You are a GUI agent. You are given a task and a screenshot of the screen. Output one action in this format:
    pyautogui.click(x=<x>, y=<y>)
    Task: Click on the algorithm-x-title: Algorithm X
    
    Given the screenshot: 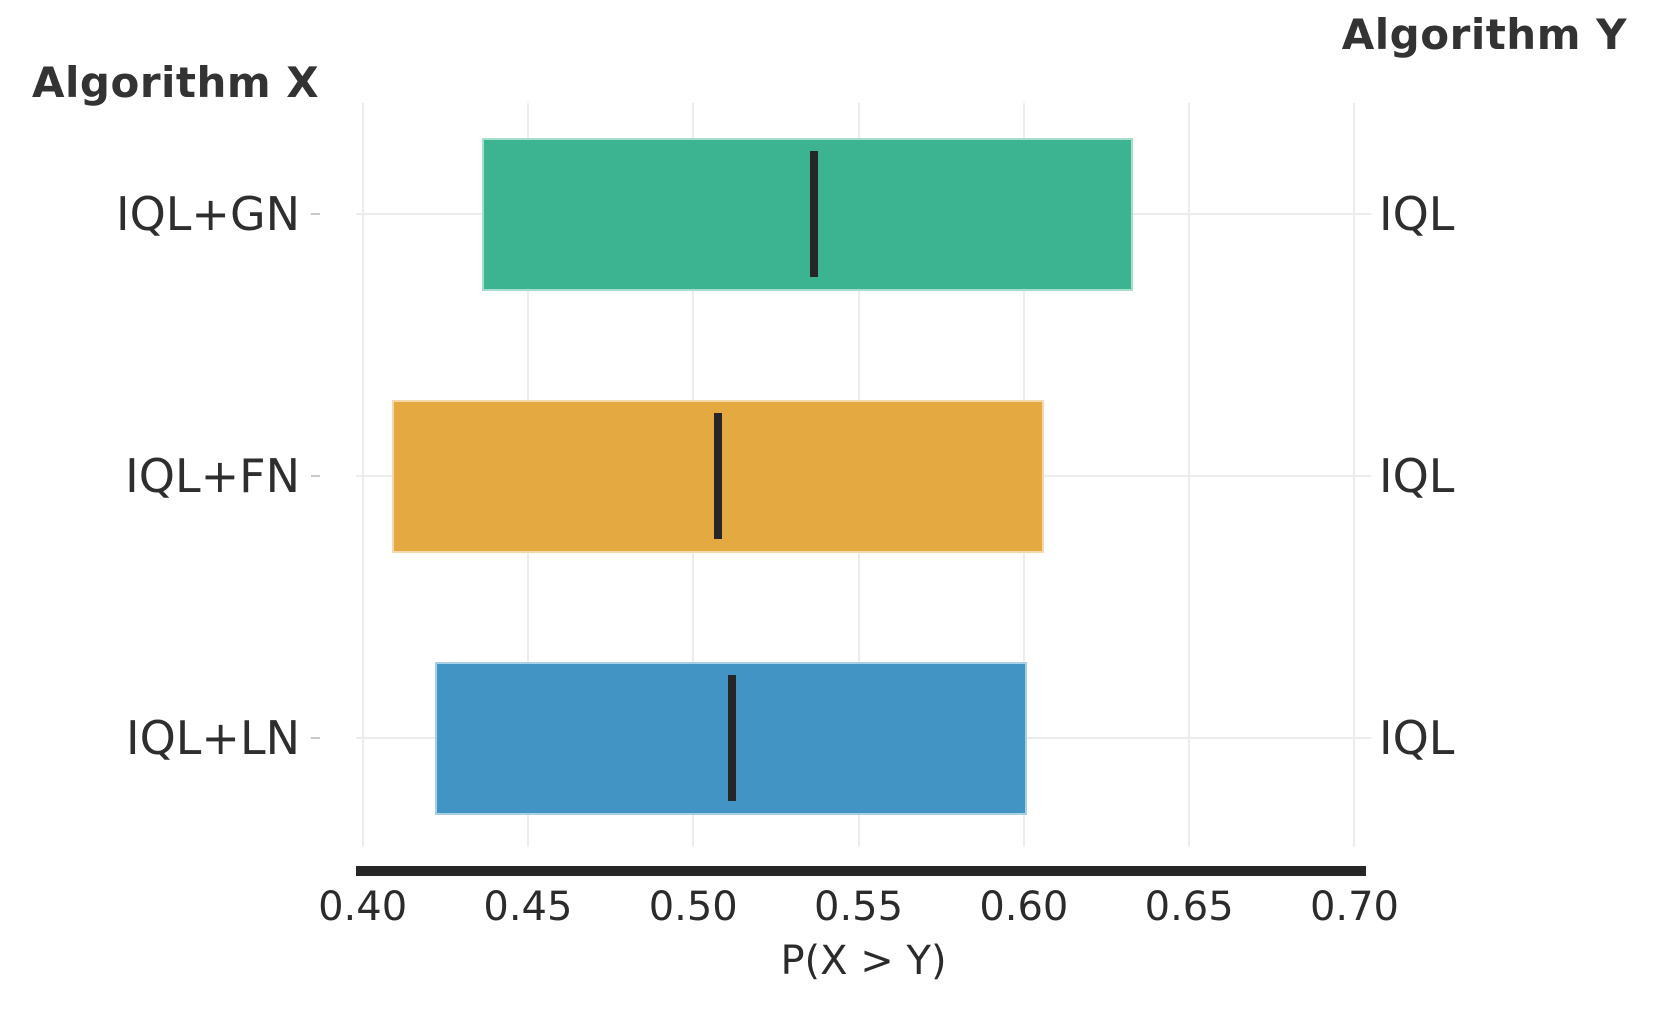 What is the action you would take?
    pyautogui.click(x=176, y=82)
    